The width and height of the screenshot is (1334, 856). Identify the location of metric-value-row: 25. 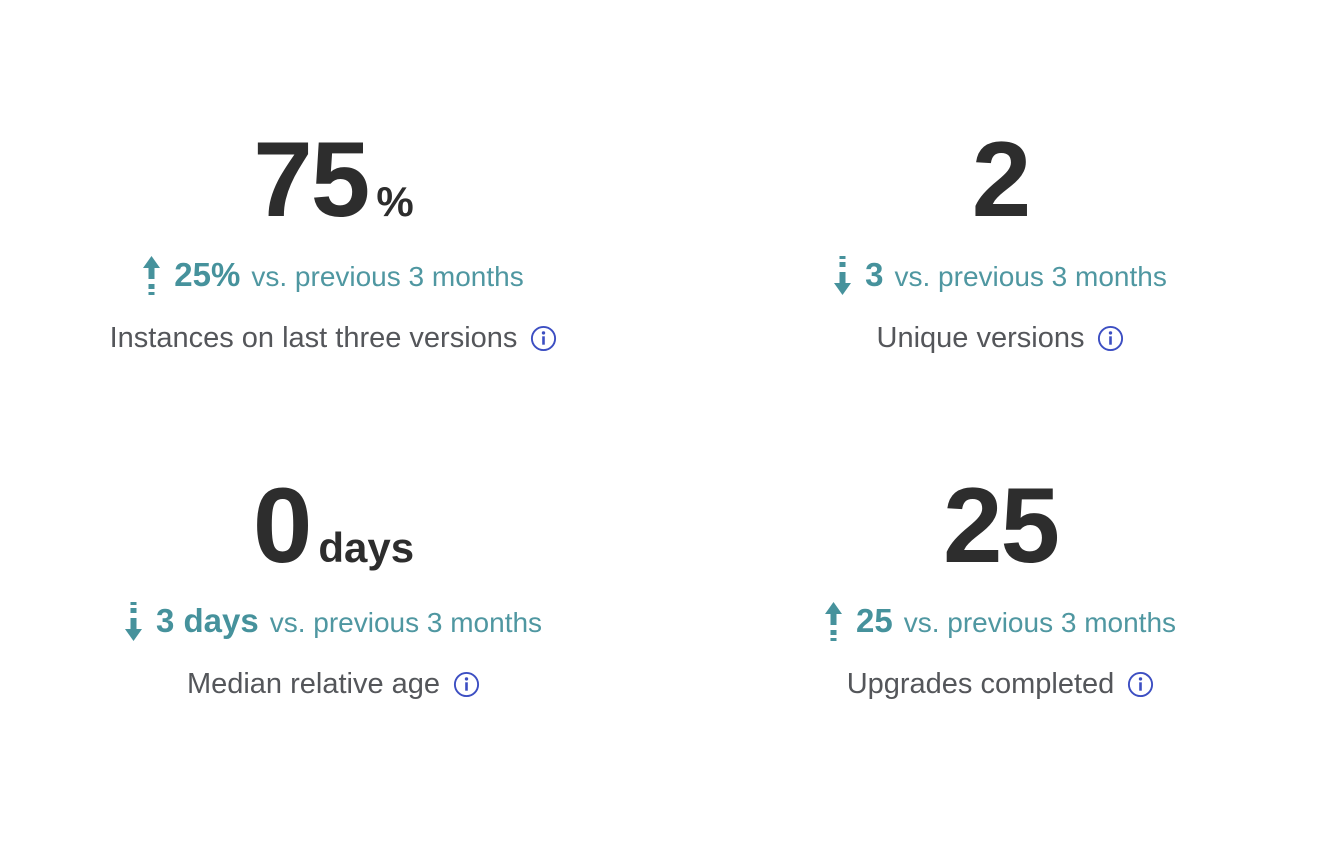
(1001, 525).